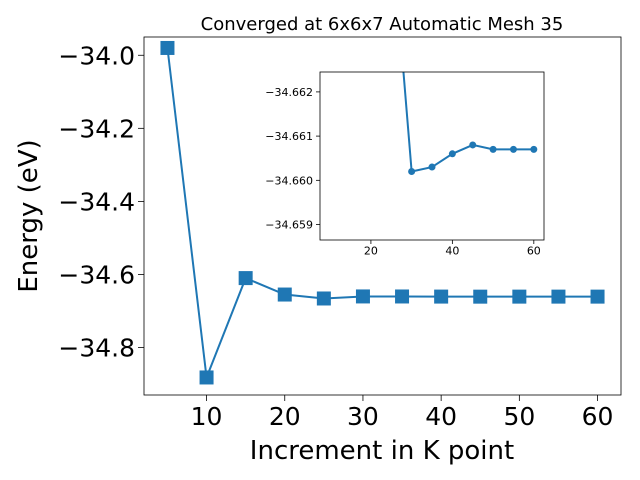 This screenshot has width=640, height=480. What do you see at coordinates (29, 215) in the screenshot?
I see `y-axis-label: Energy (eV)` at bounding box center [29, 215].